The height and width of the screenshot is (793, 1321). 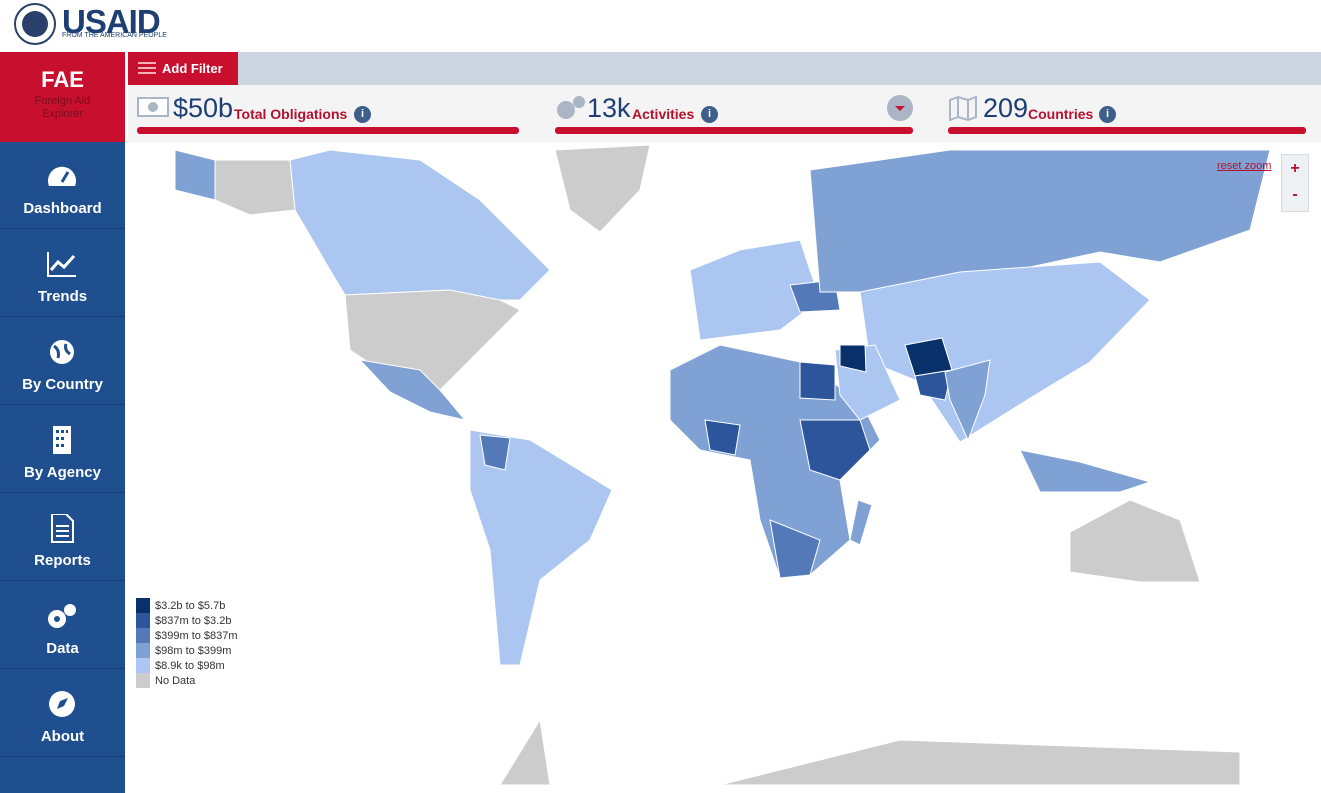 What do you see at coordinates (196, 635) in the screenshot?
I see `legend-label: $399m to $837m` at bounding box center [196, 635].